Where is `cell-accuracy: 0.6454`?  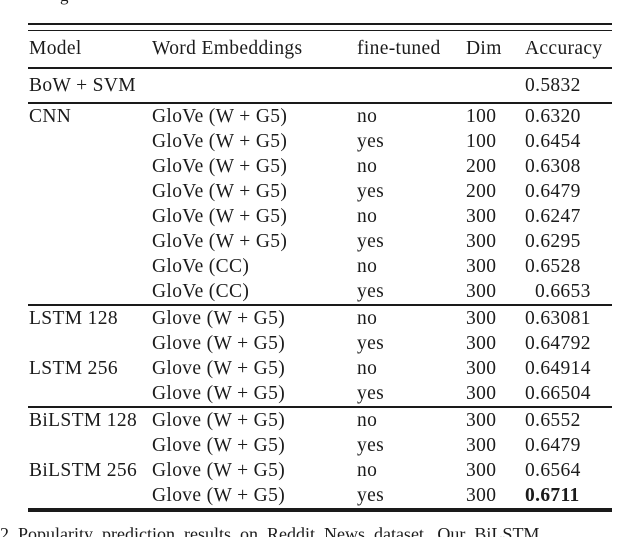
cell-accuracy: 0.6454 is located at coordinates (553, 141).